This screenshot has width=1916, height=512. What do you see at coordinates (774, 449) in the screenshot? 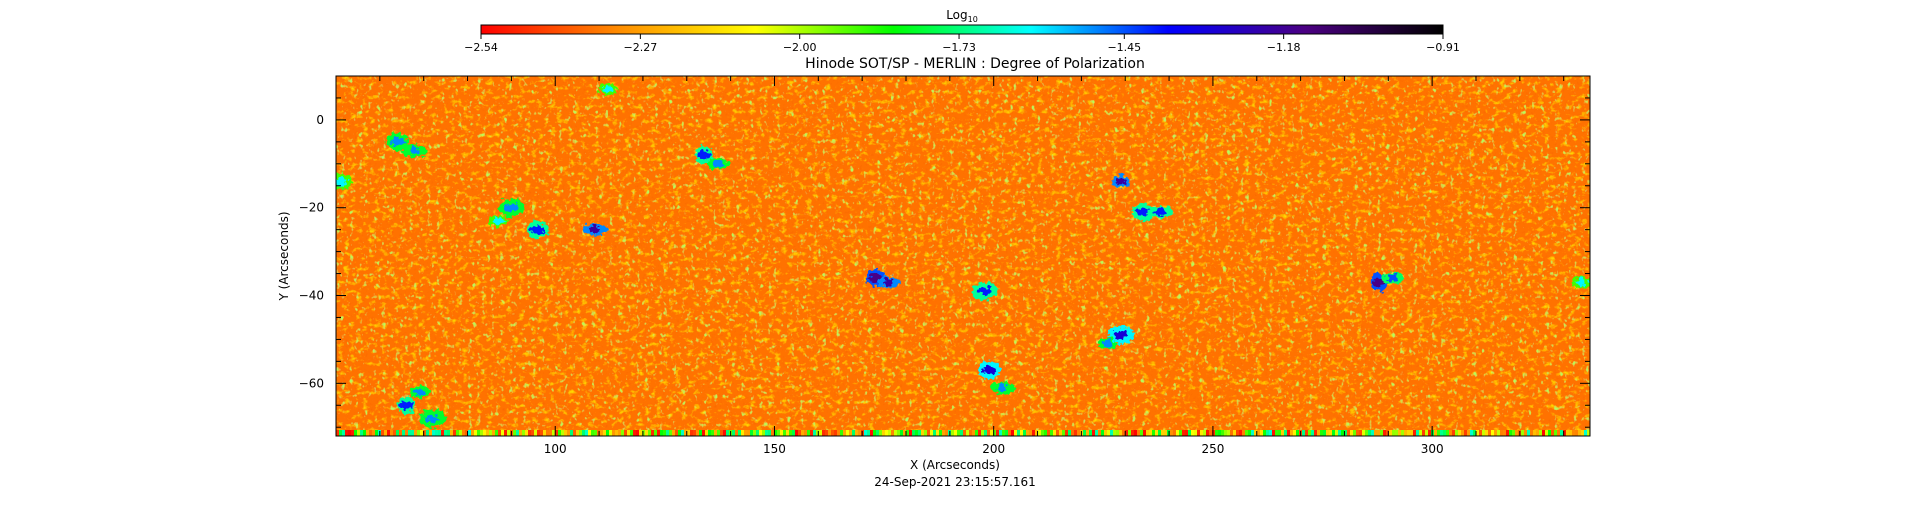
I see `x-tick-label: 150` at bounding box center [774, 449].